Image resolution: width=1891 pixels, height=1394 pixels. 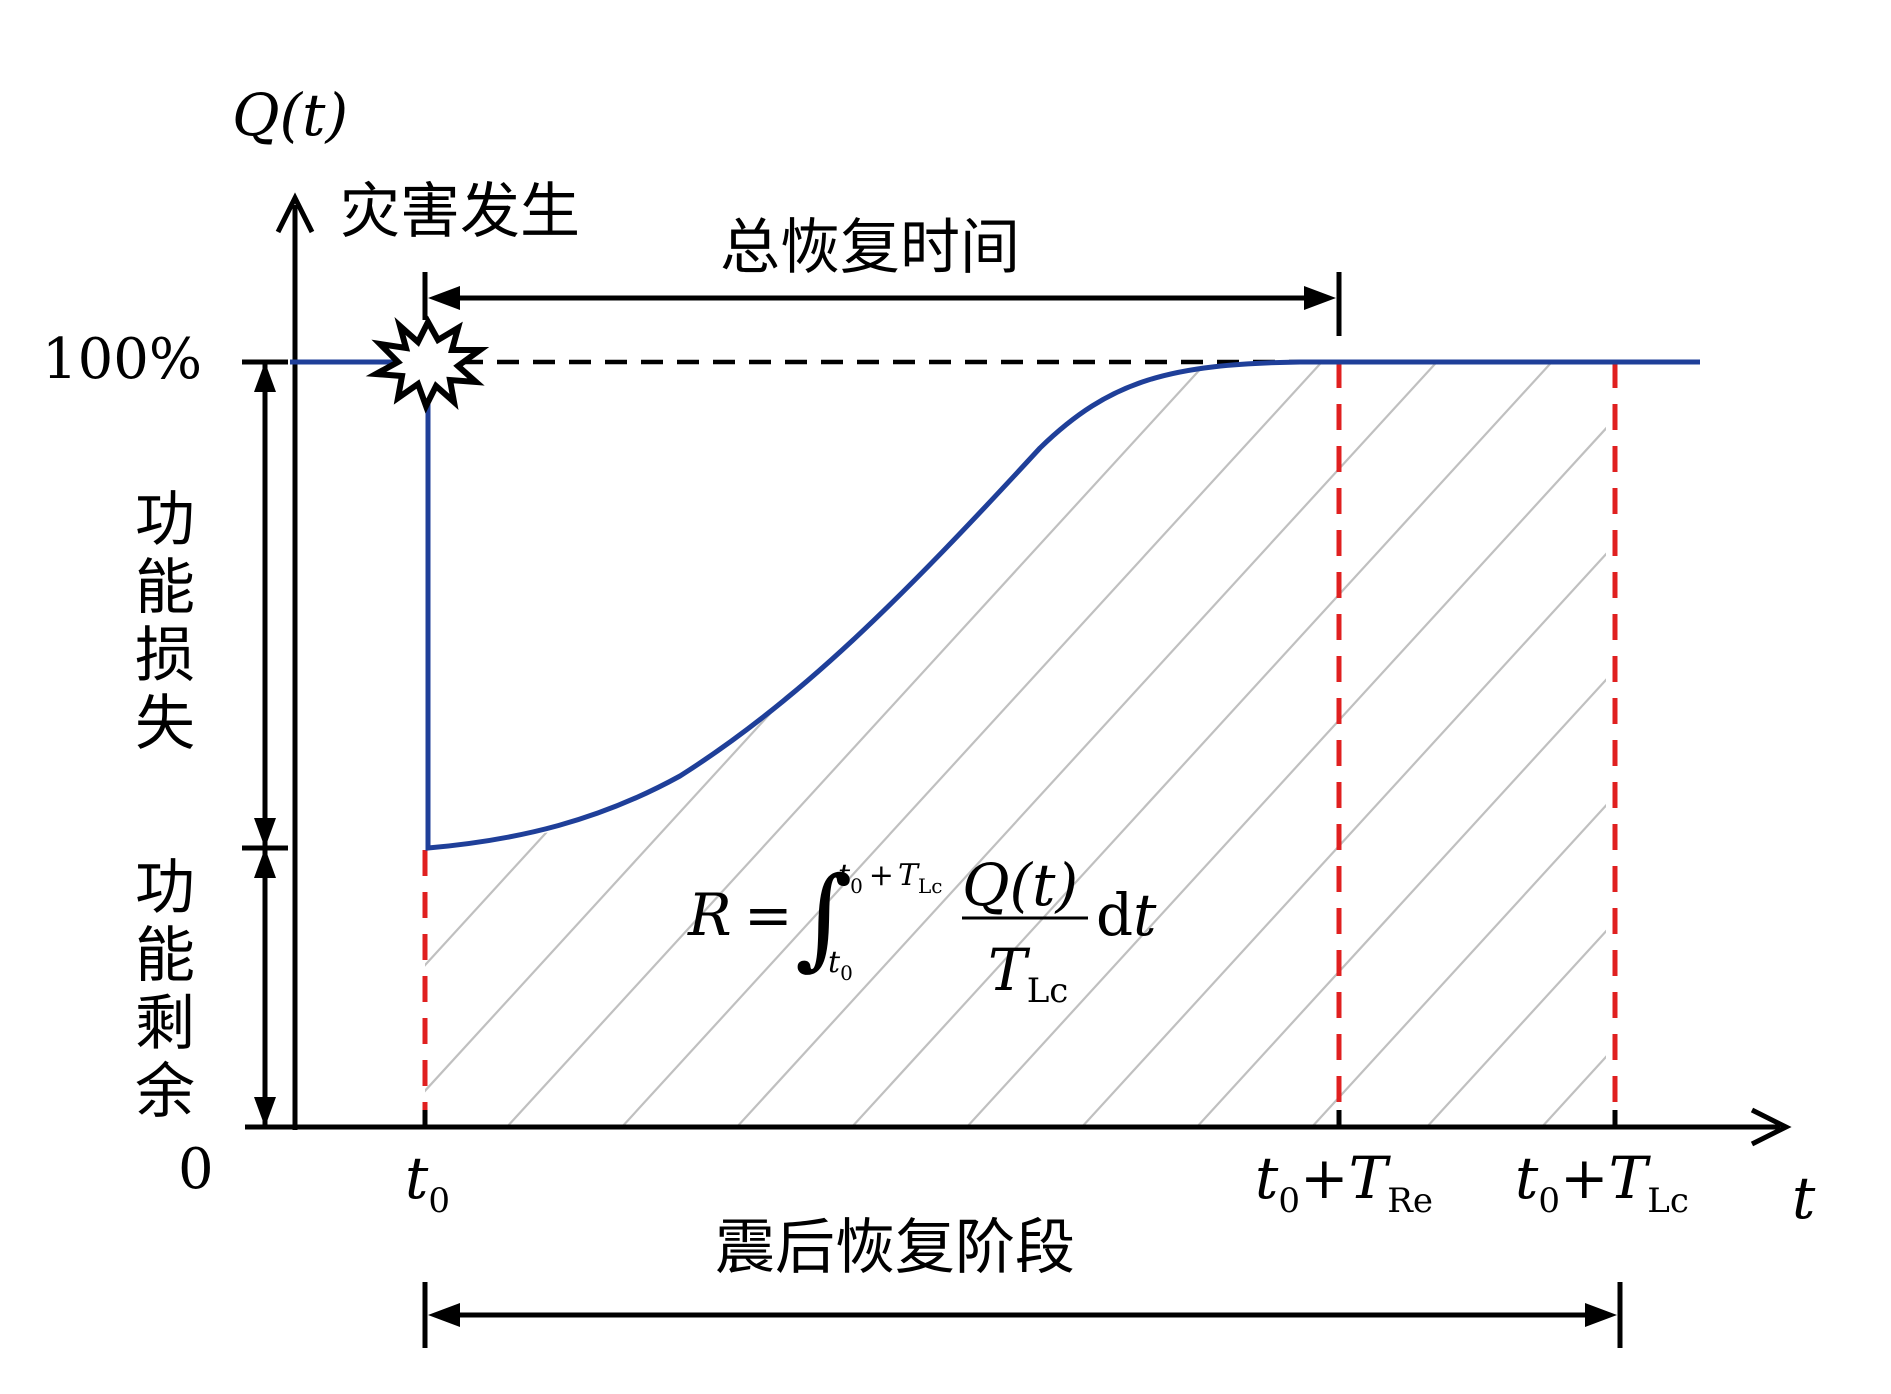 What do you see at coordinates (427, 1182) in the screenshot?
I see `t0-tick-label: t0` at bounding box center [427, 1182].